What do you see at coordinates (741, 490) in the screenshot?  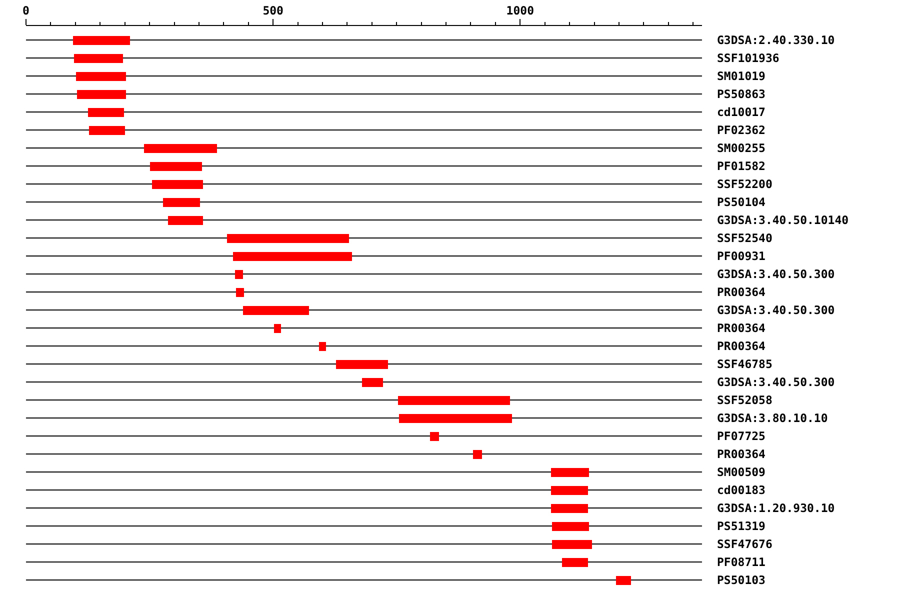 I see `y-tick-label: cd00183` at bounding box center [741, 490].